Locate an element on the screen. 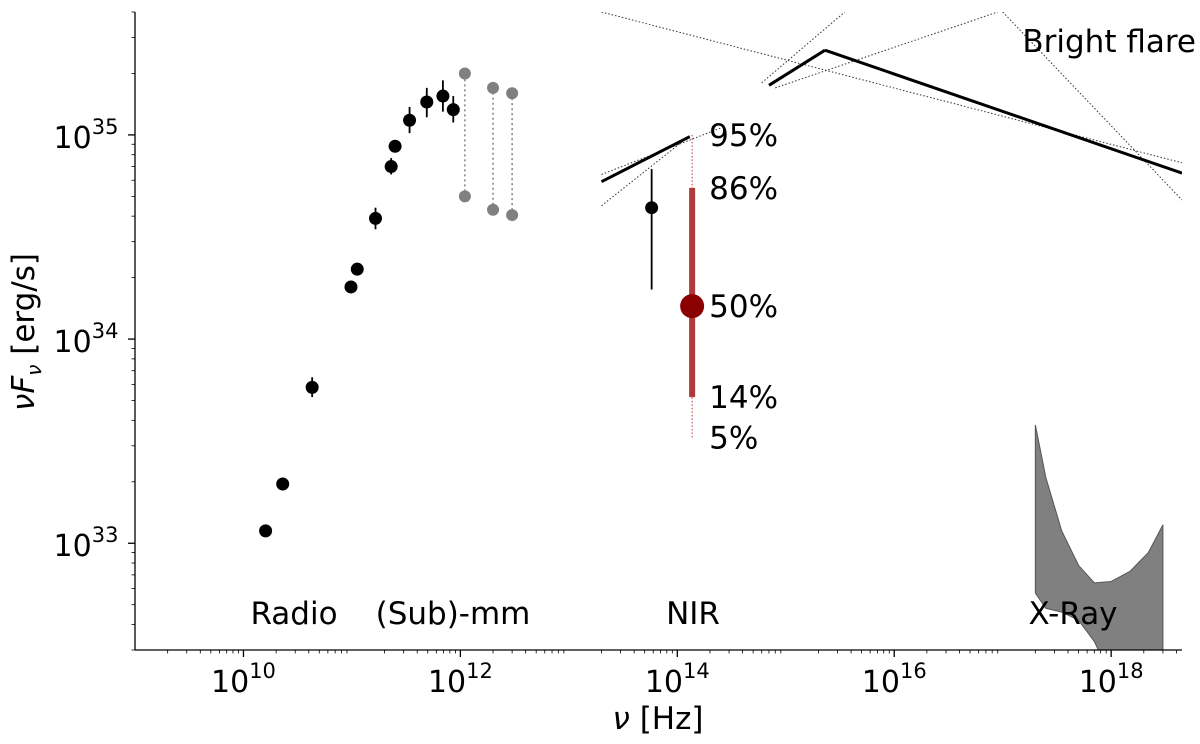 The height and width of the screenshot is (744, 1200). xray-uncertainty-band is located at coordinates (1099, 537).